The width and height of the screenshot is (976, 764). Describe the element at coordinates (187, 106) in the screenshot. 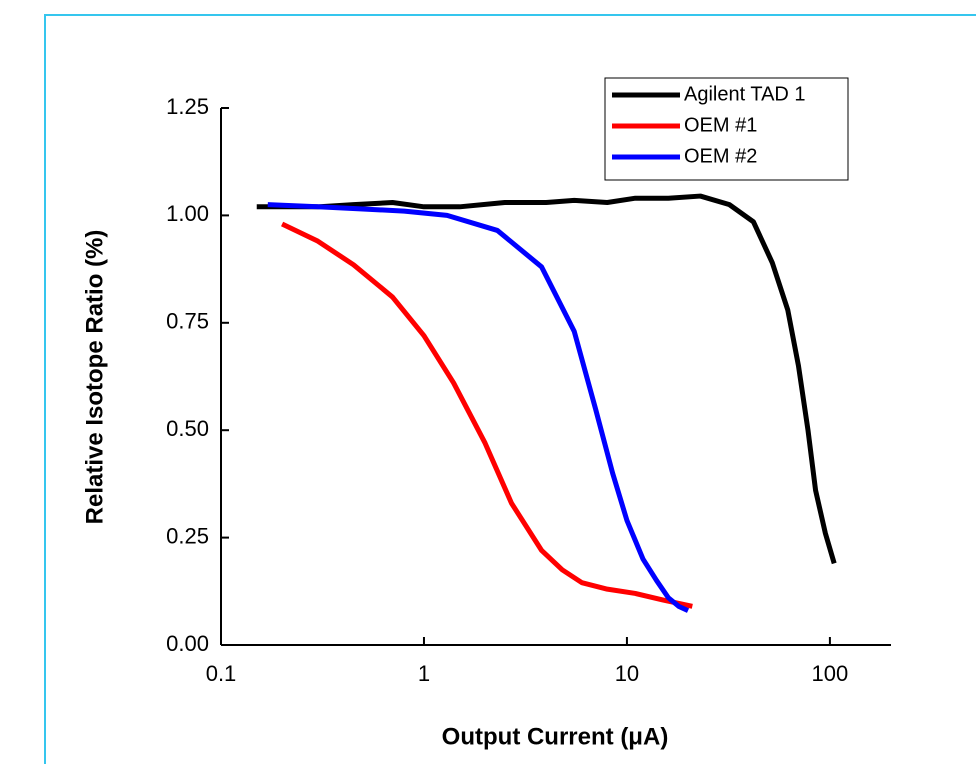

I see `y-tick-label: 1.25` at that location.